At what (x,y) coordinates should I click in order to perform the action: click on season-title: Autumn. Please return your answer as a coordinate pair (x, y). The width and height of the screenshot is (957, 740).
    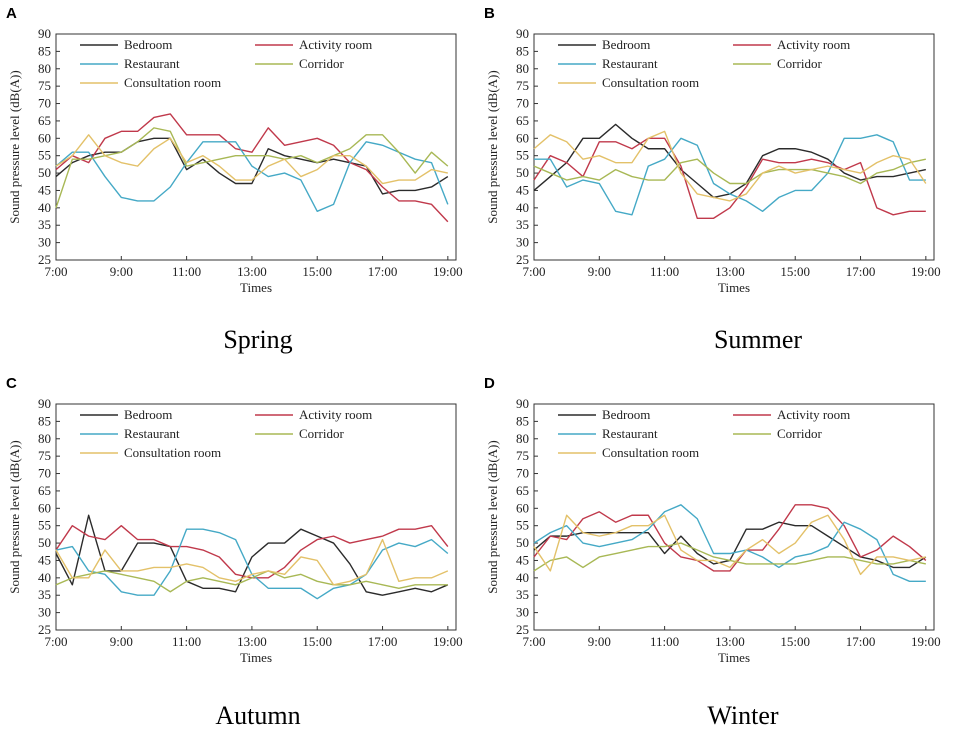
    Looking at the image, I should click on (258, 715).